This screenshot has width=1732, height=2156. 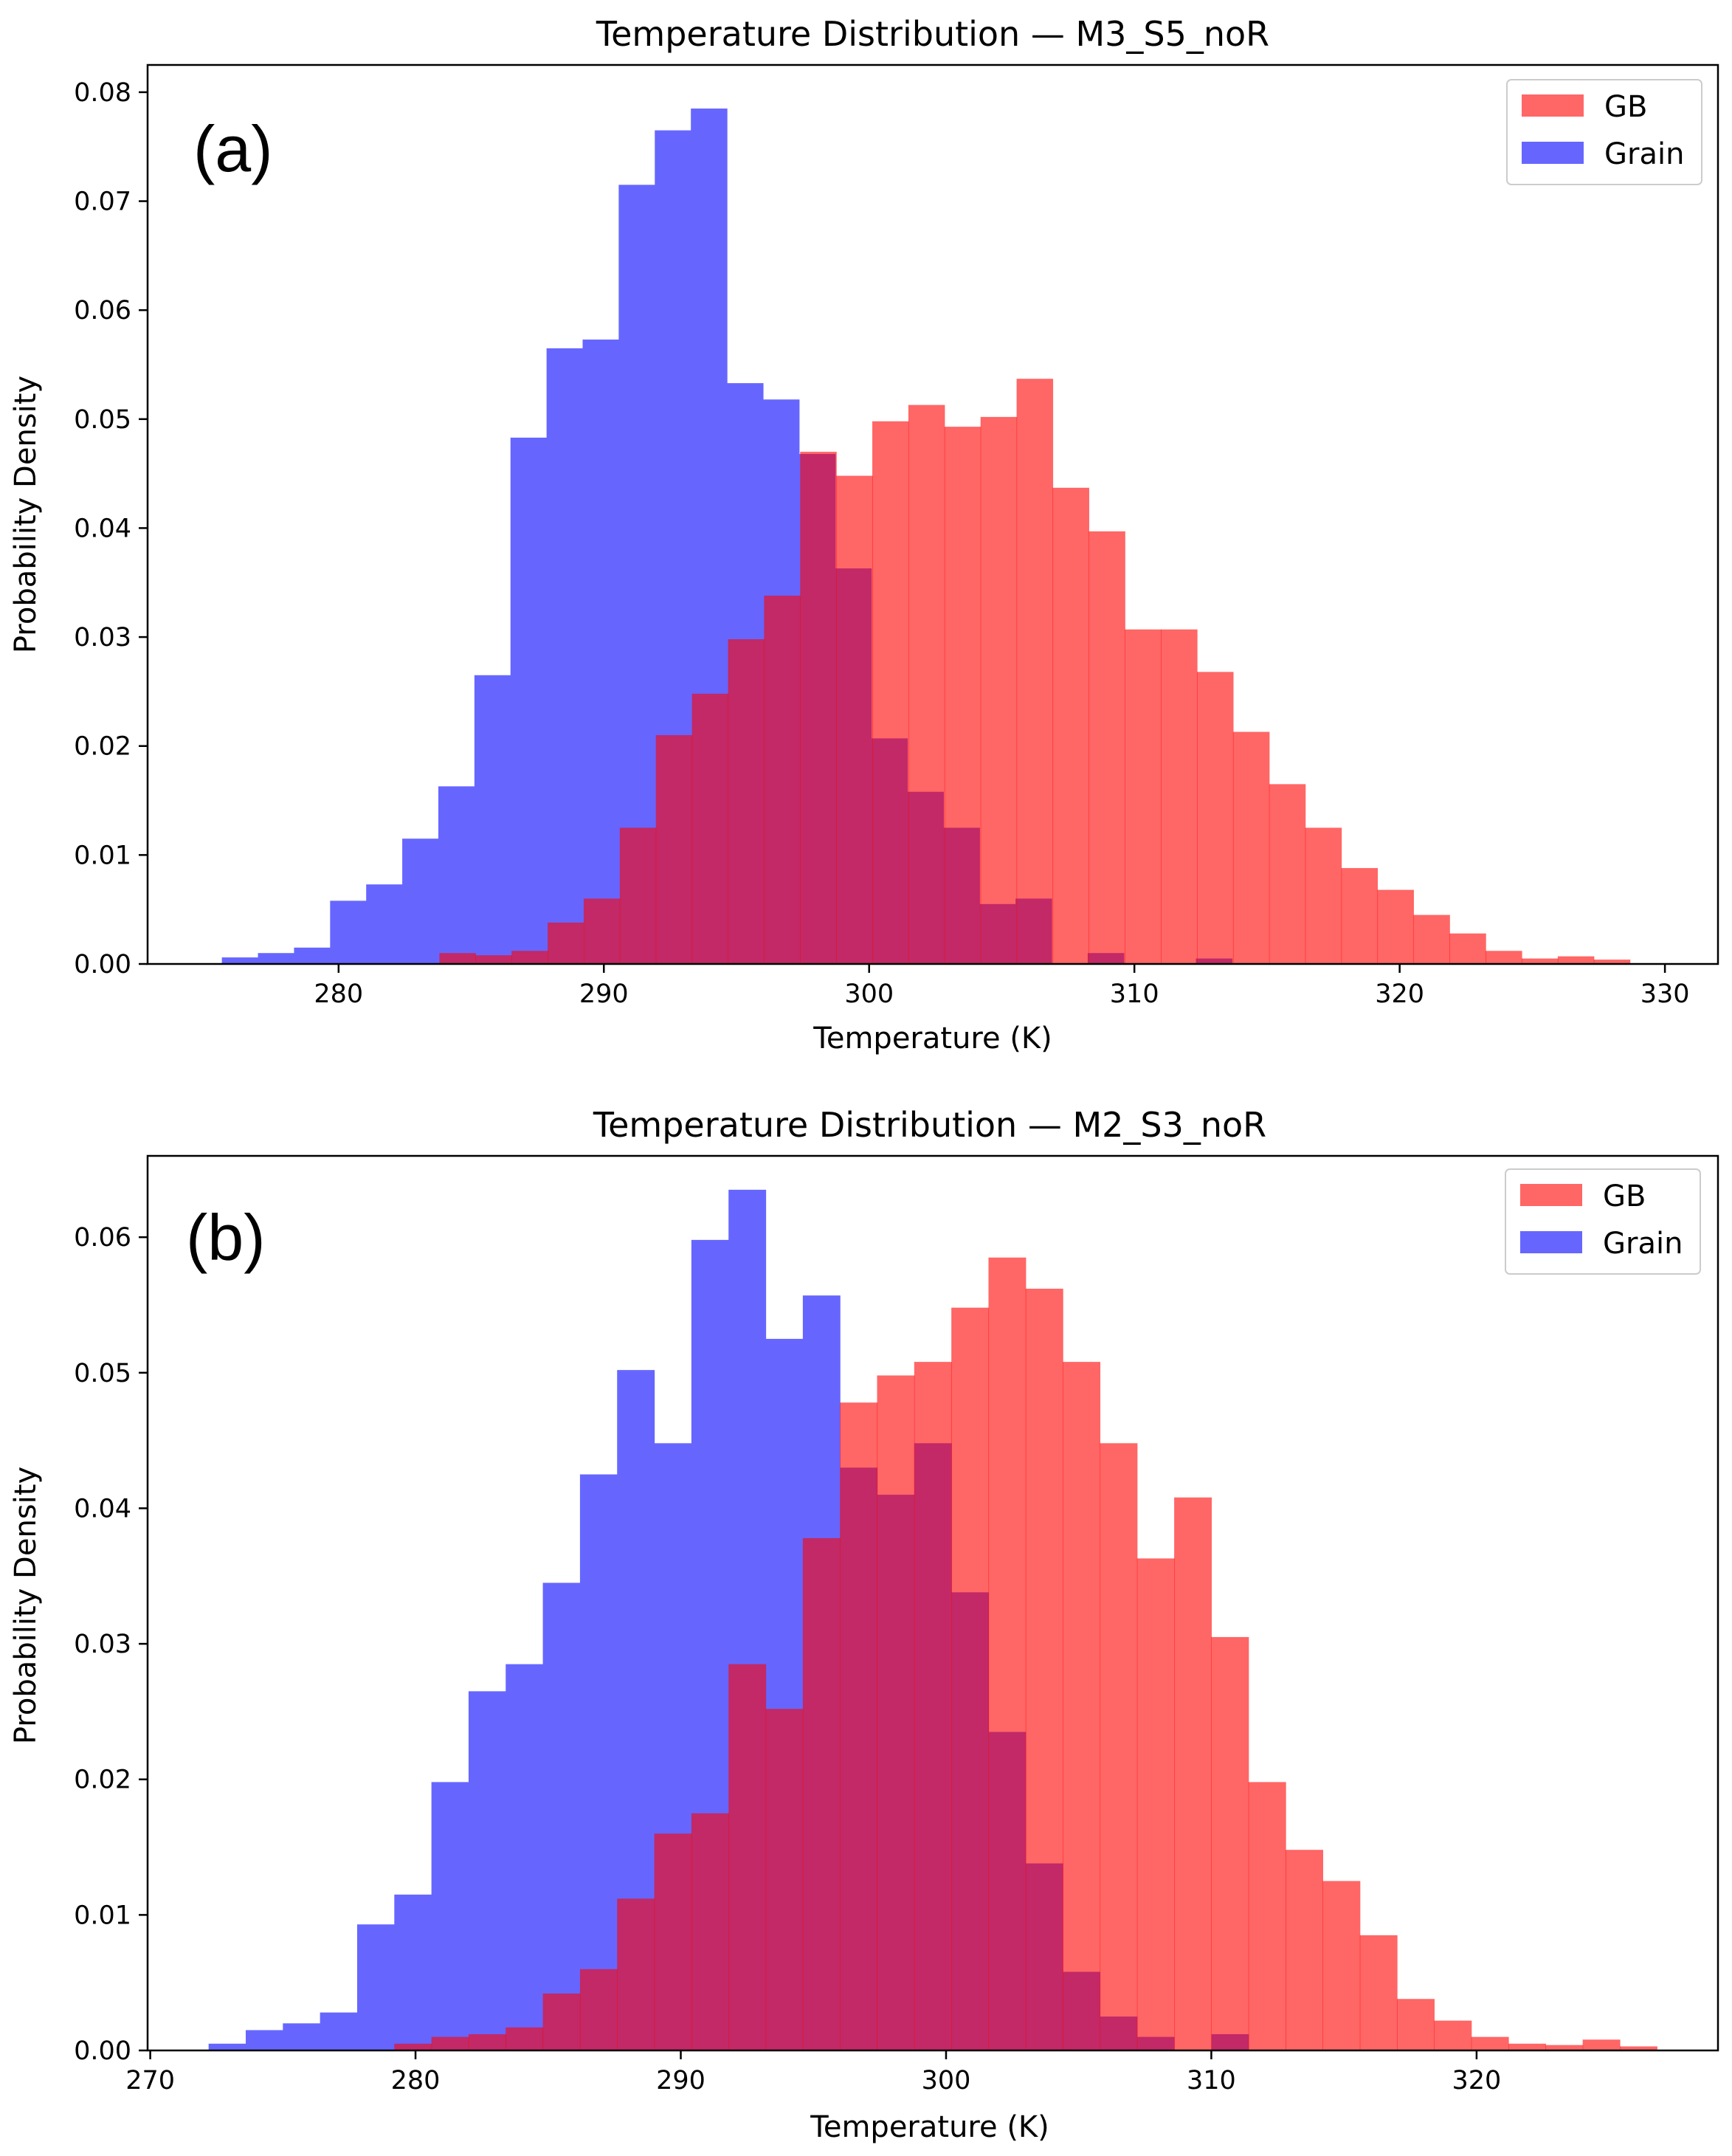 What do you see at coordinates (929, 2127) in the screenshot?
I see `x-axis-label-b: Temperature (K)` at bounding box center [929, 2127].